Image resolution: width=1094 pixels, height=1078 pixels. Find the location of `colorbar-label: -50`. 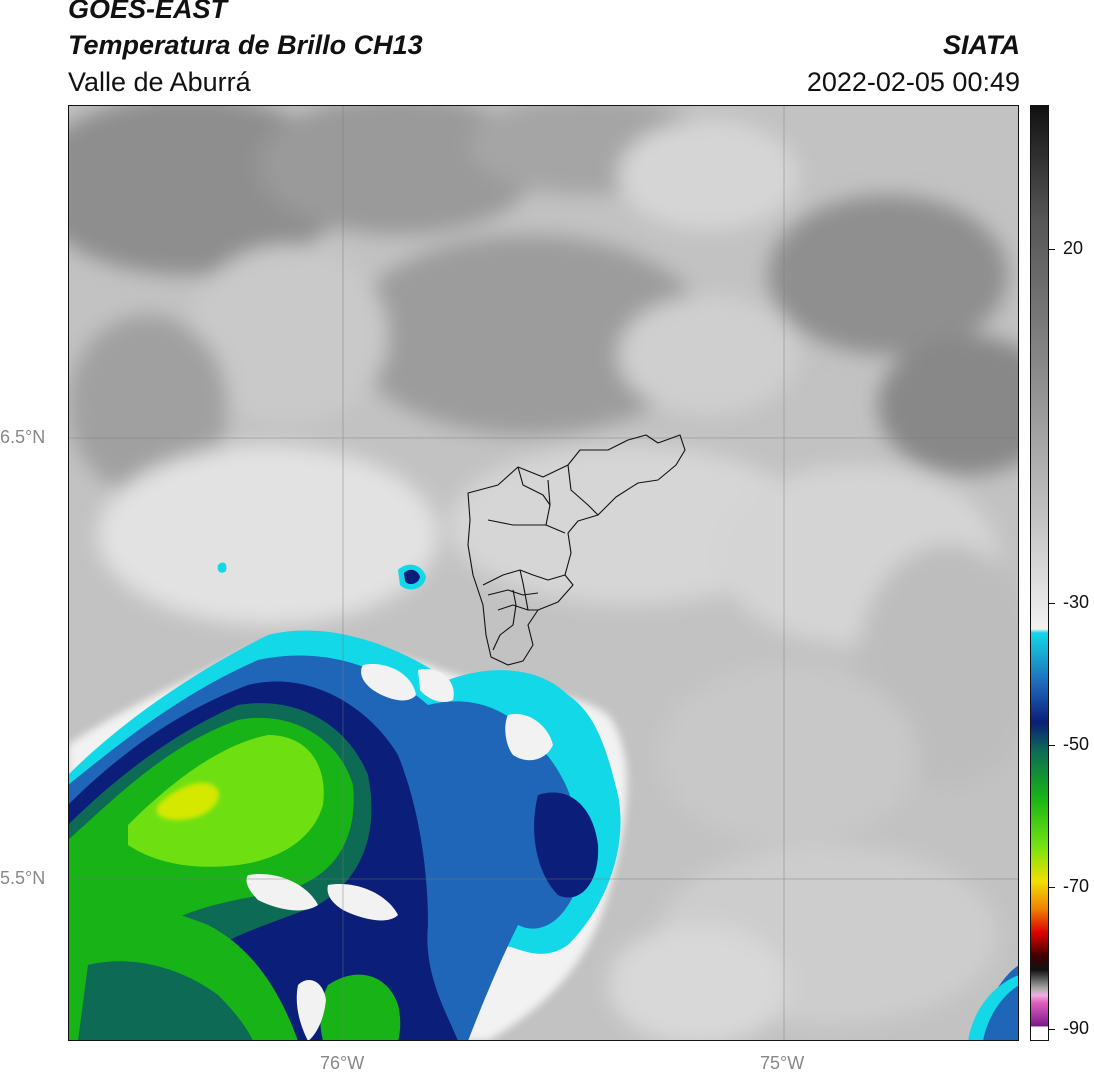

colorbar-label: -50 is located at coordinates (1076, 744).